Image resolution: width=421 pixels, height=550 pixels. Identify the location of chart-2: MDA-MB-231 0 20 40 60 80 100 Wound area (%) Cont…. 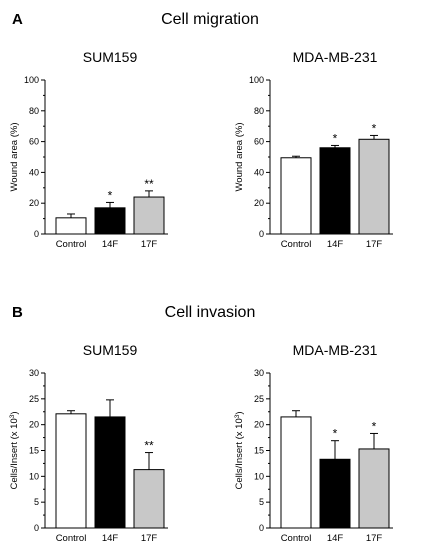
(313, 149).